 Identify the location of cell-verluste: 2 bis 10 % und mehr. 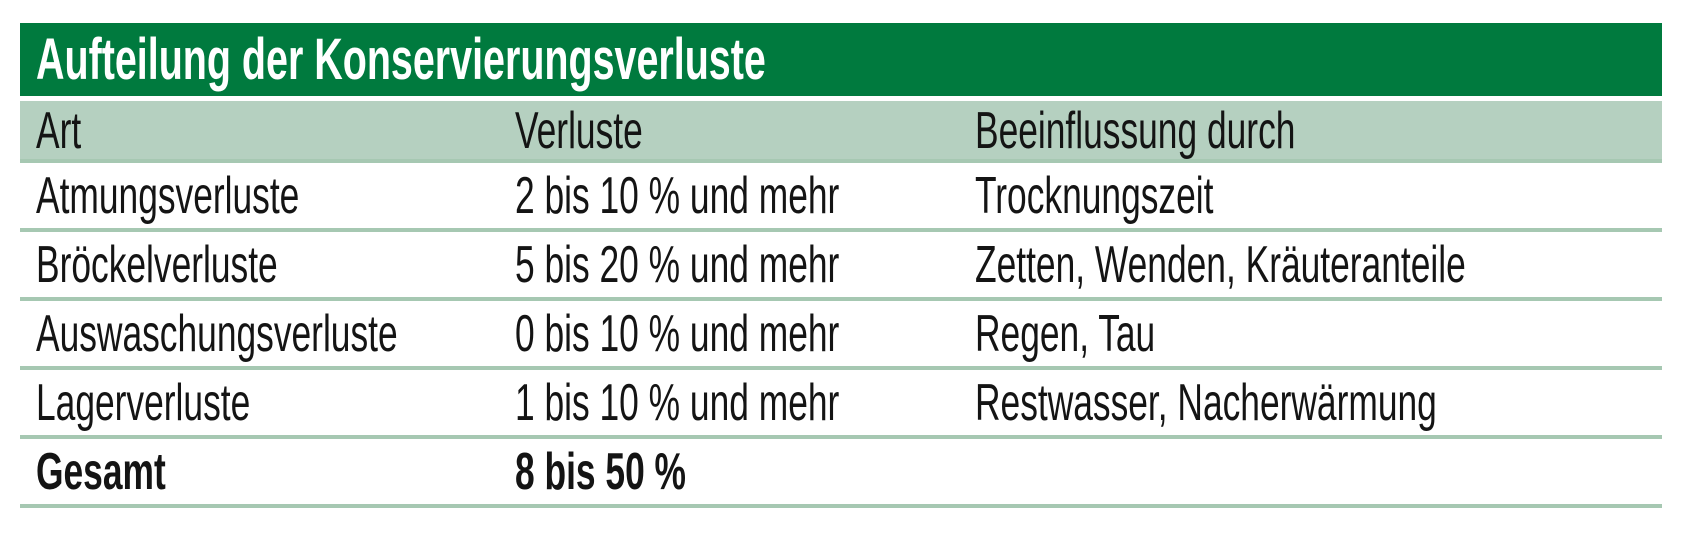
(677, 195).